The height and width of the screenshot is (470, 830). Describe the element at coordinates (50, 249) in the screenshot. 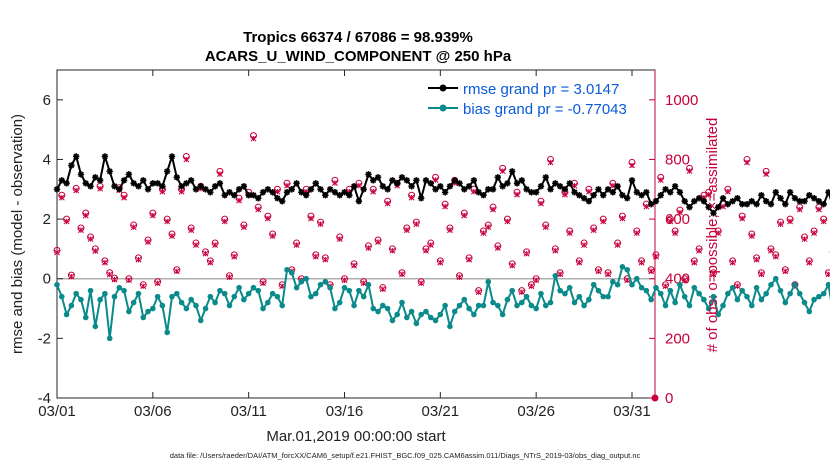

I see `y-axis-left: -4 -2 0 2 4 6` at that location.